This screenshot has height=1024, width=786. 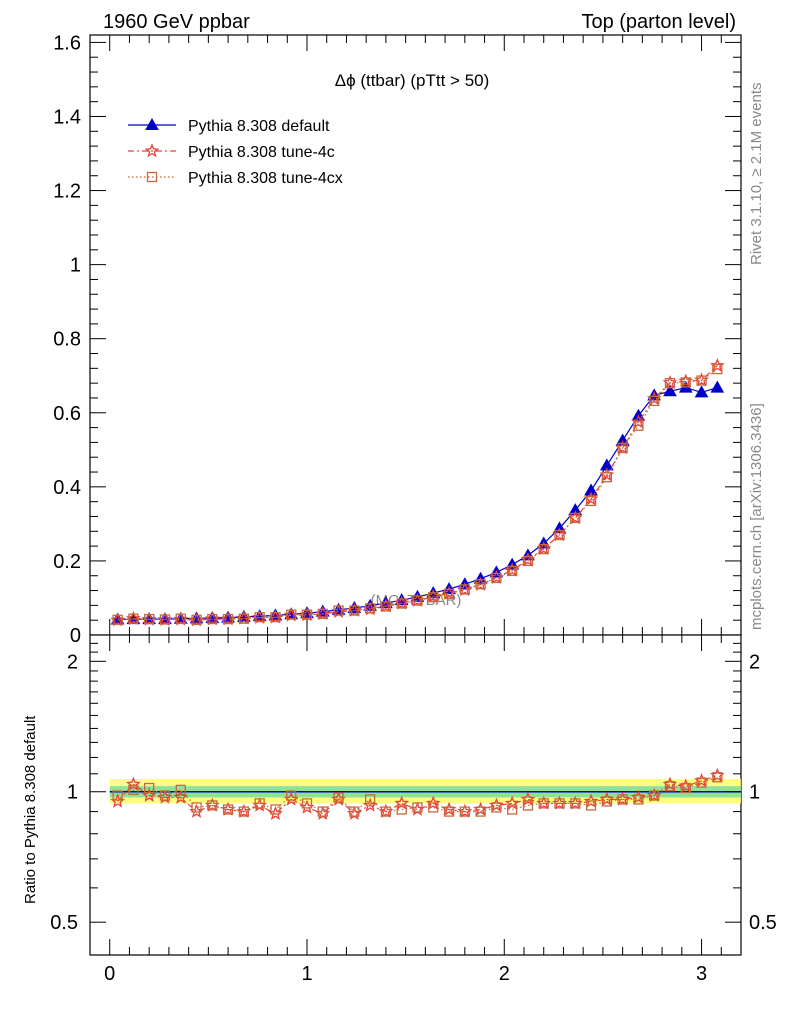 I want to click on legend-entry: Pythia 8.308 tune-4cx, so click(x=235, y=178).